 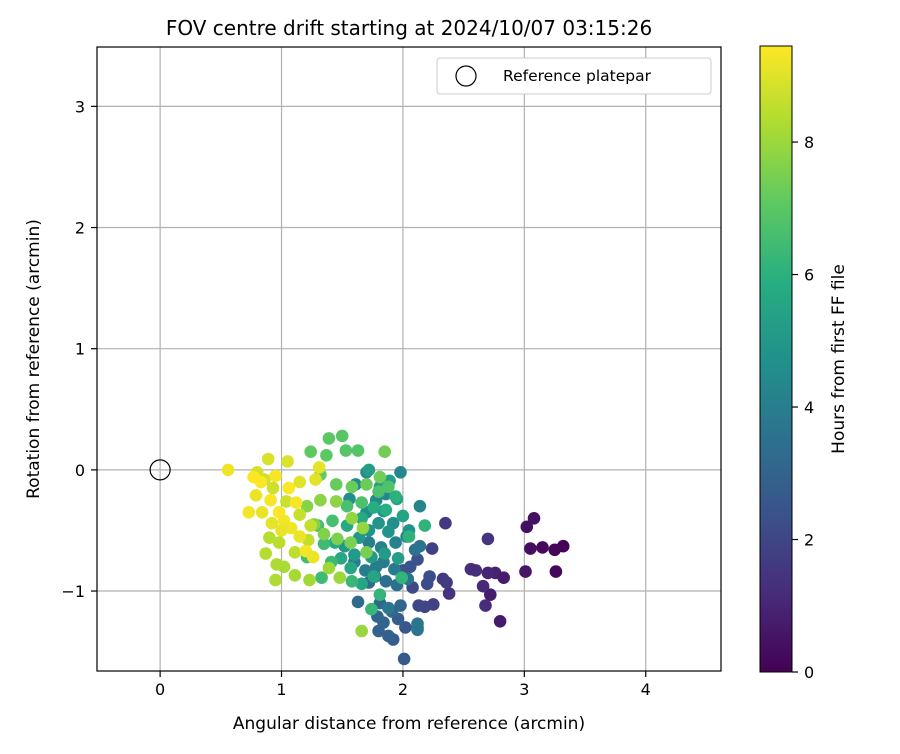 I want to click on colorbar-ticks: 0 2 4 6 8, so click(x=803, y=407).